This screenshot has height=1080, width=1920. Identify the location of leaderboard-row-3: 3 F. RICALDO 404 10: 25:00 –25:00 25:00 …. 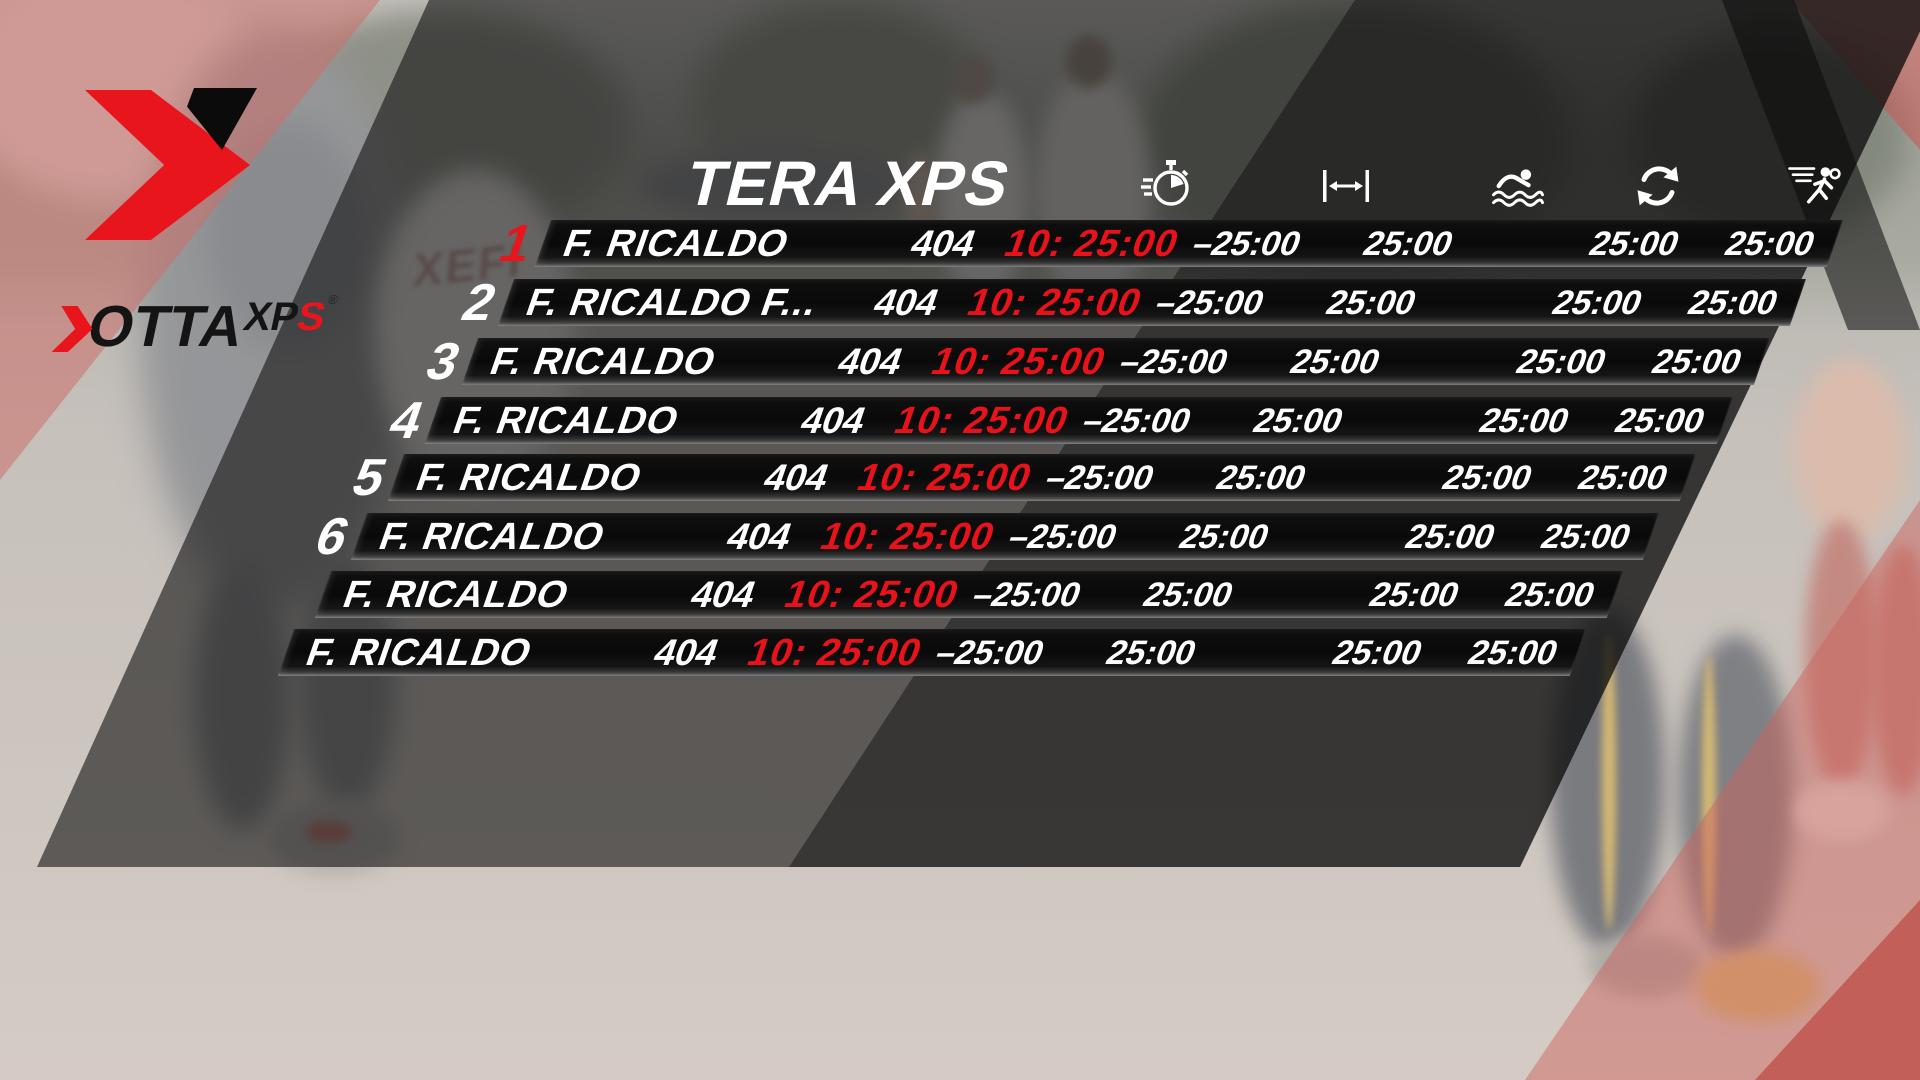
(1094, 362).